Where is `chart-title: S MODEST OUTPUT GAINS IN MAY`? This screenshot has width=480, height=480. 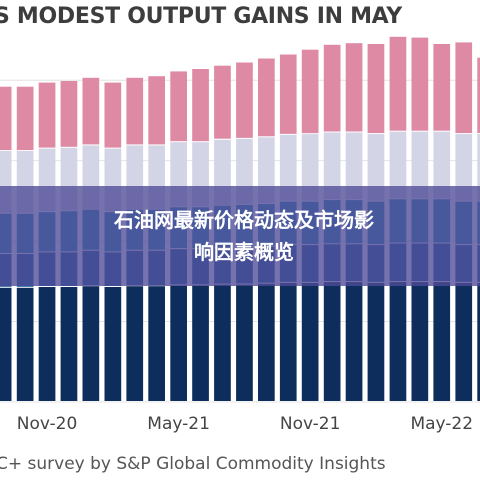 chart-title: S MODEST OUTPUT GAINS IN MAY is located at coordinates (201, 16).